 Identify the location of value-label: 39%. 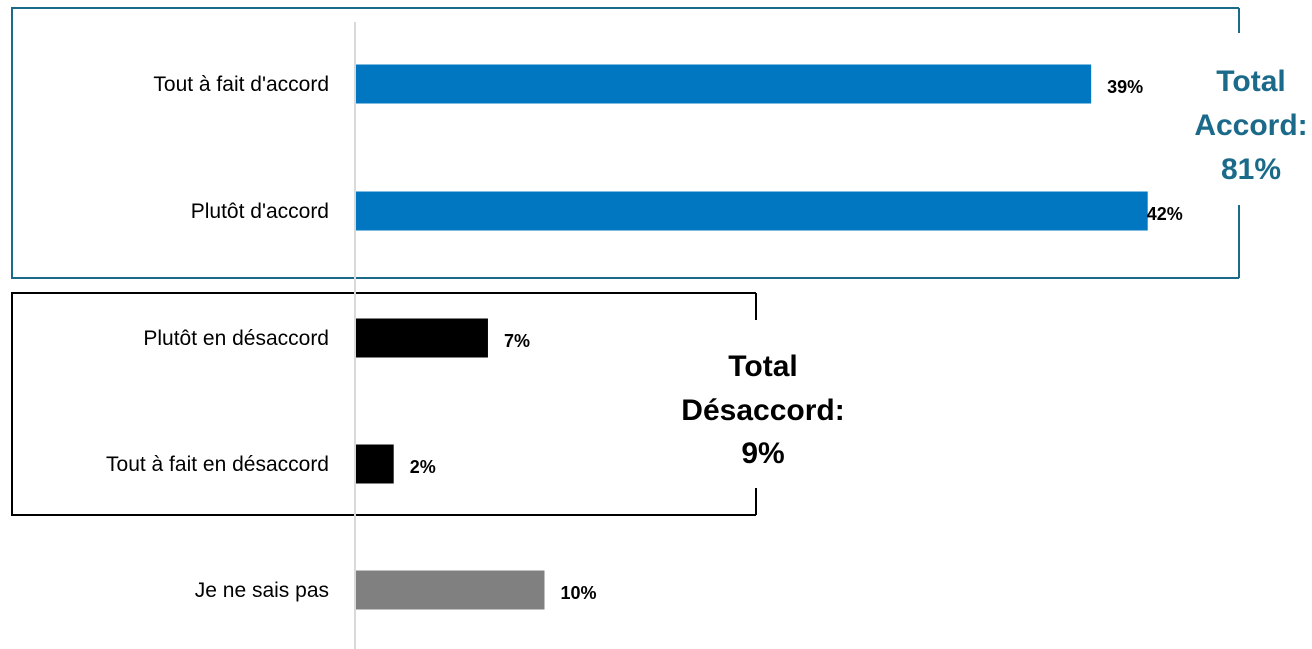
(1125, 87).